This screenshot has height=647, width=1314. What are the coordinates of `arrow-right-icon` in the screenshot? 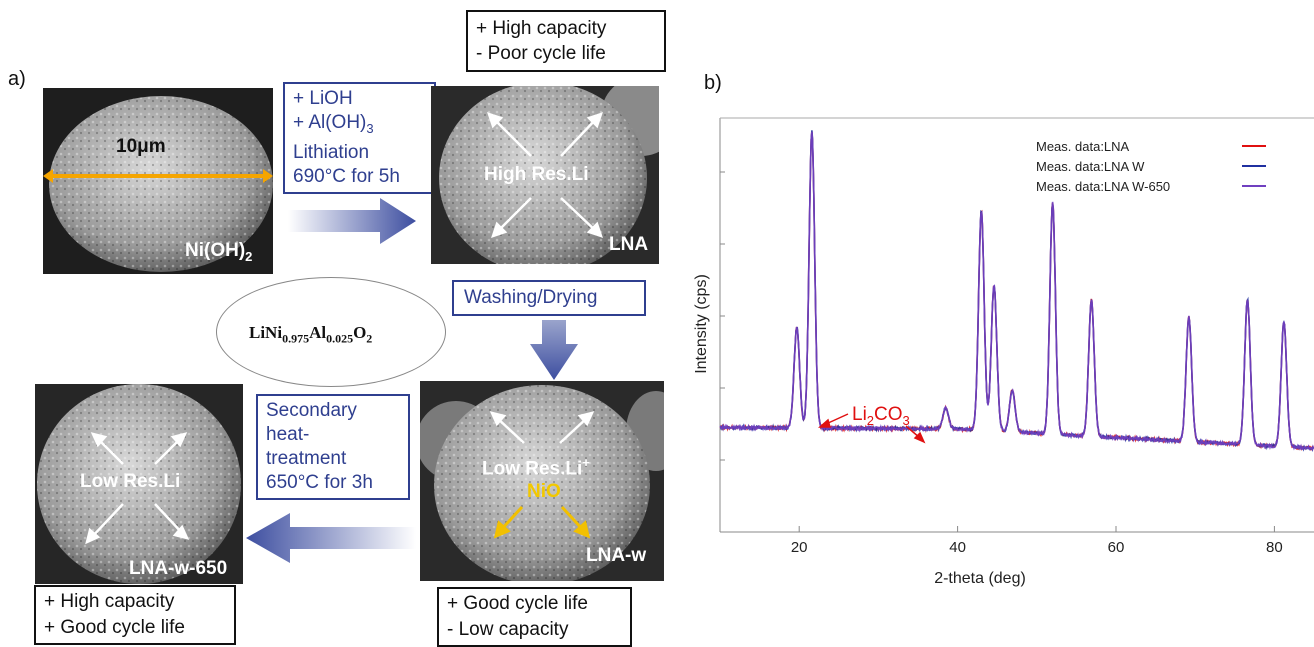 It's located at (352, 221).